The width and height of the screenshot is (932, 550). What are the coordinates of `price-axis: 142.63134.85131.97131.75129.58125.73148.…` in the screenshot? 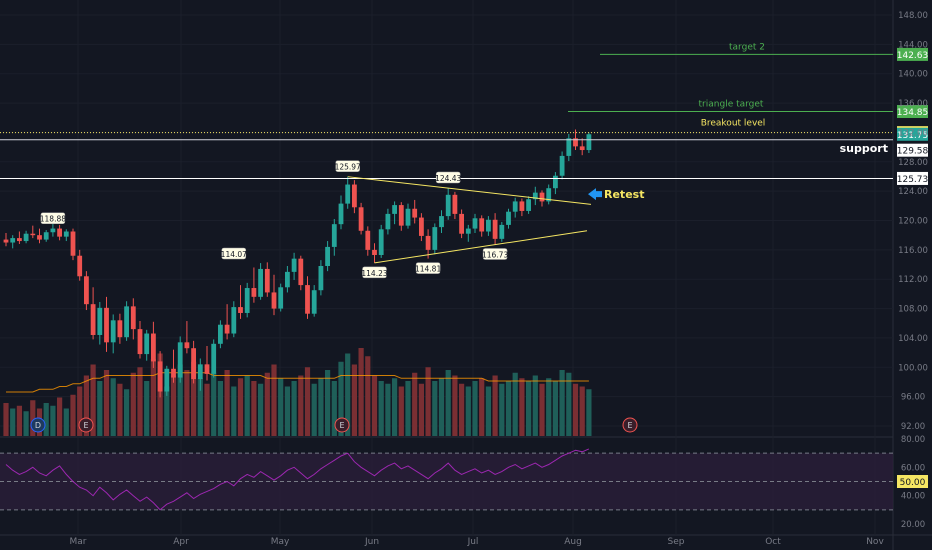 It's located at (913, 270).